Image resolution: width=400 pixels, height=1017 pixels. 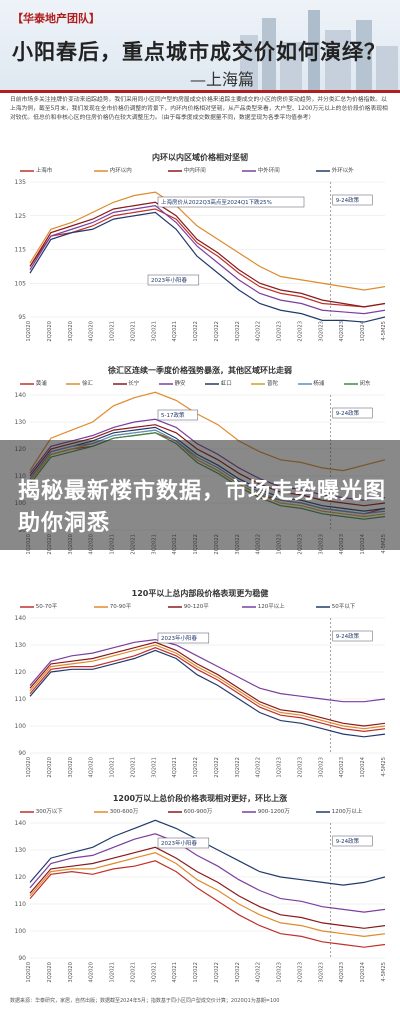 I want to click on header-banner: 【华泰地产团队】 小阳春后，重点城市成交价如何演绎？ —上海篇, so click(x=200, y=45).